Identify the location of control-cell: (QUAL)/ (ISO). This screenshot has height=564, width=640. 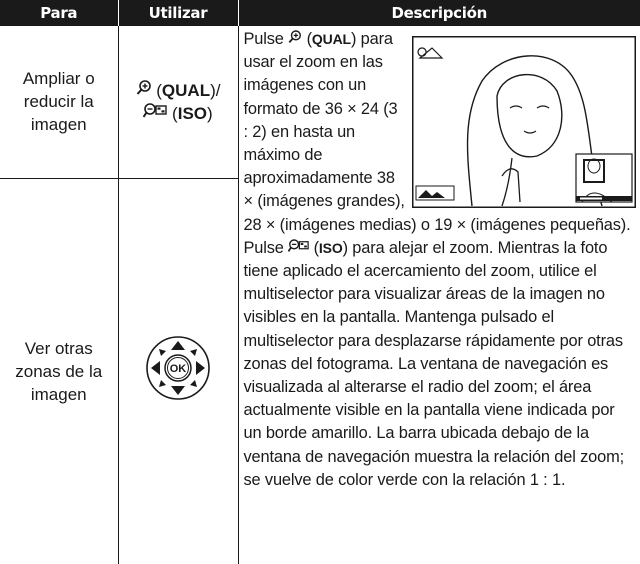
(178, 102).